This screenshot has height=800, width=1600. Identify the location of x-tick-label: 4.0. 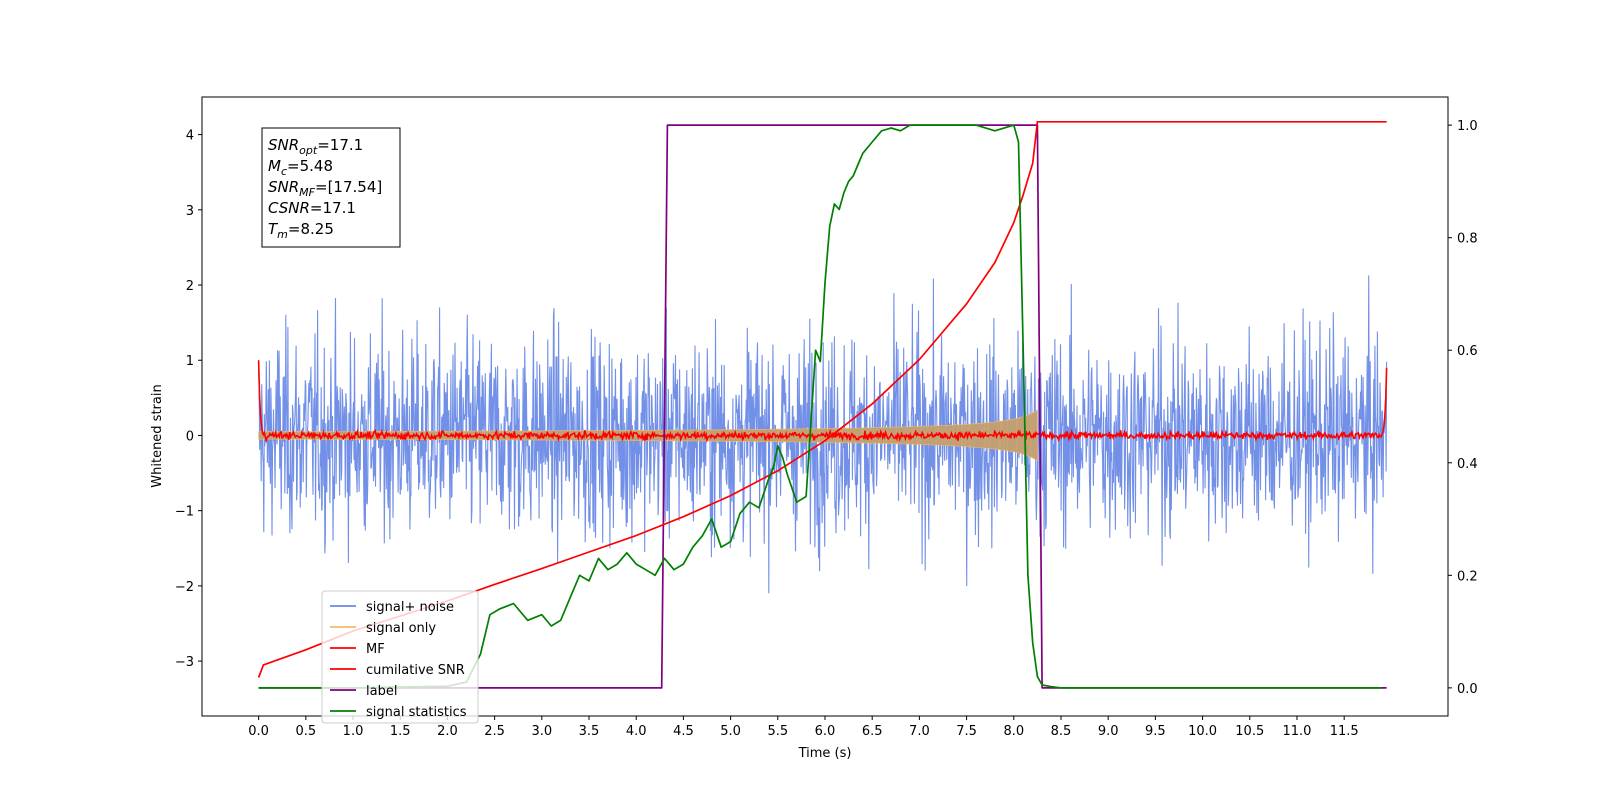
(636, 731).